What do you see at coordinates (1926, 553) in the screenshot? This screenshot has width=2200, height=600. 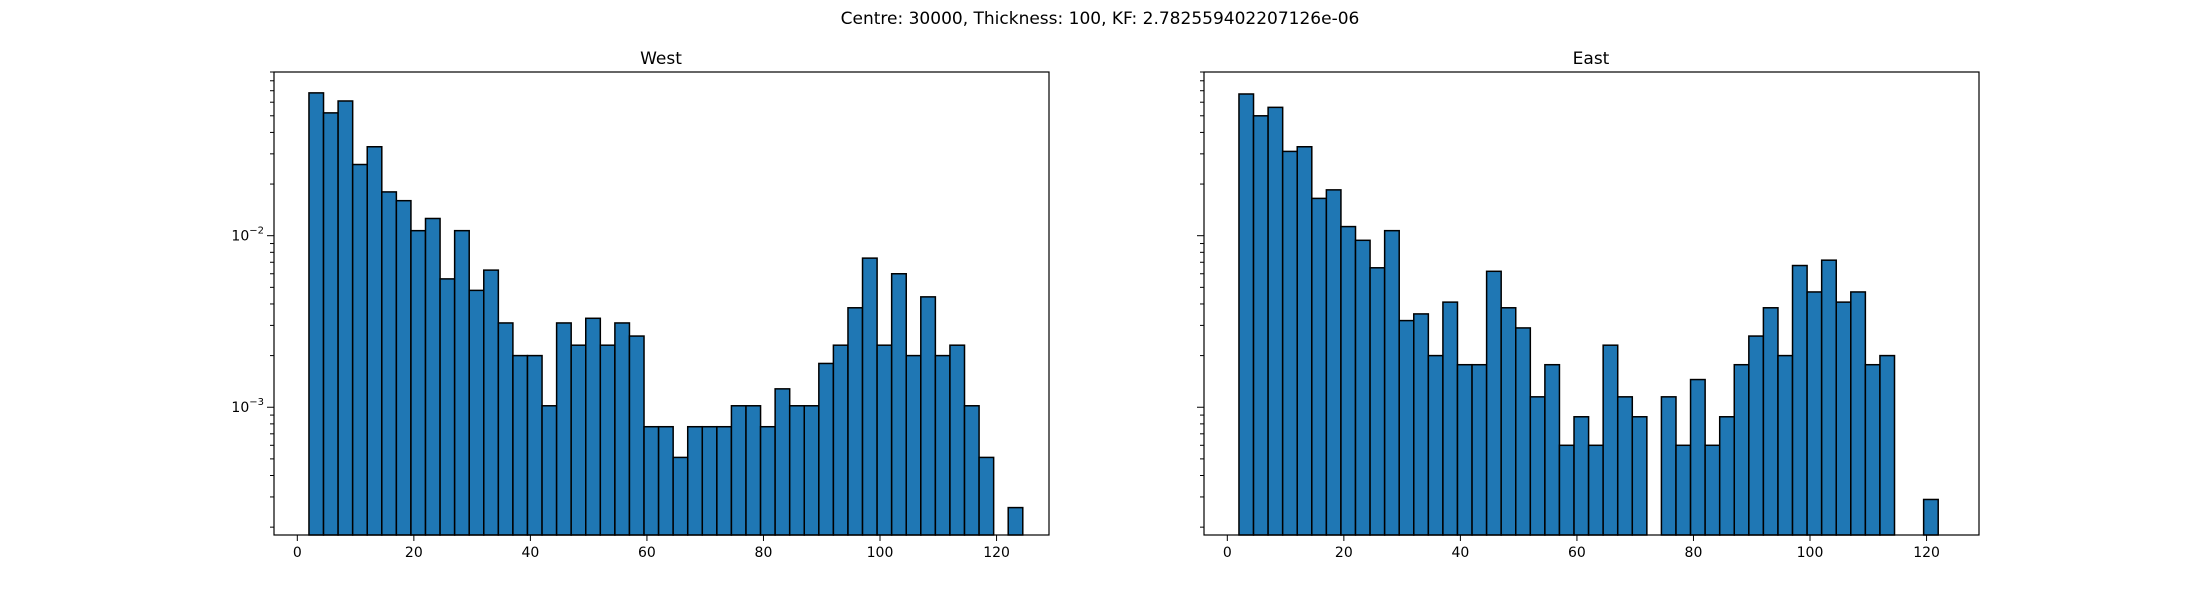 I see `east-x-tick-label-120: 120` at bounding box center [1926, 553].